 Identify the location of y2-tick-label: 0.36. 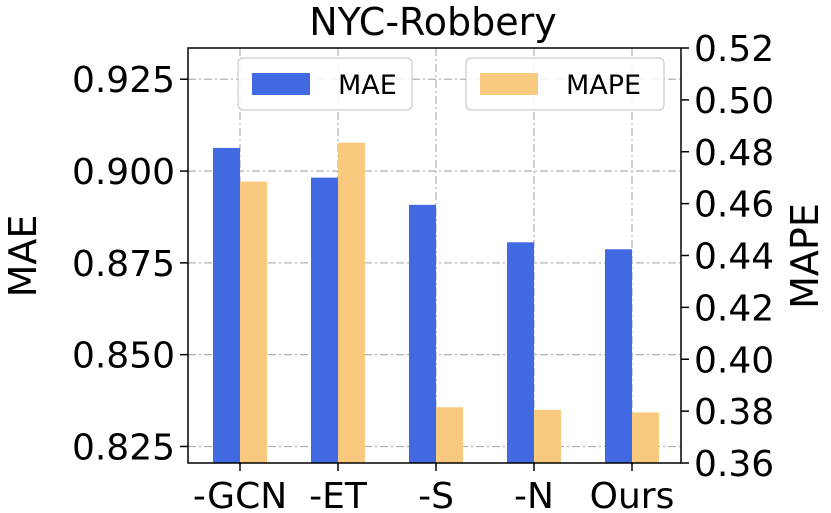
(734, 464).